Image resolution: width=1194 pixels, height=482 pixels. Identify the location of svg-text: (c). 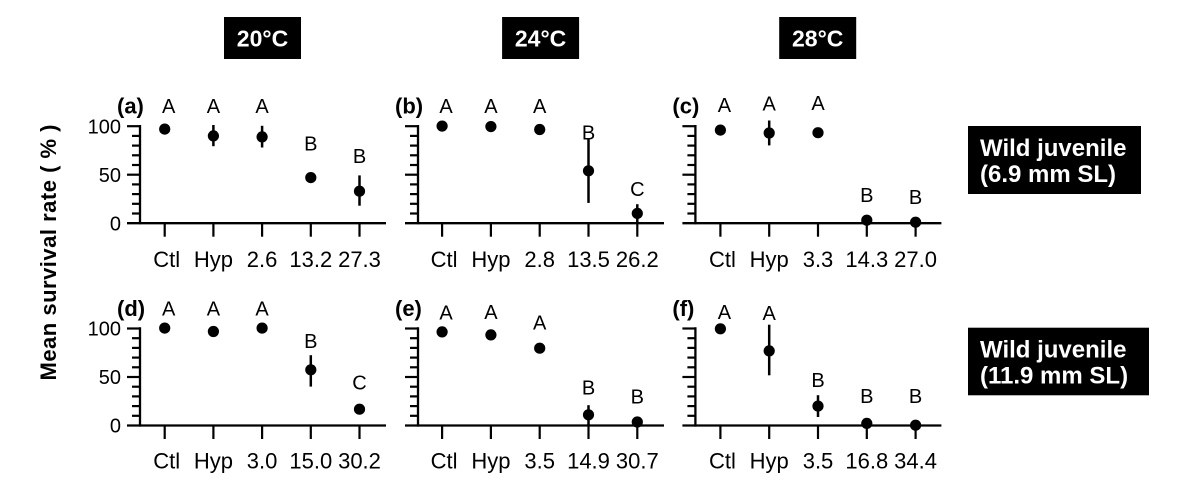
(685, 106).